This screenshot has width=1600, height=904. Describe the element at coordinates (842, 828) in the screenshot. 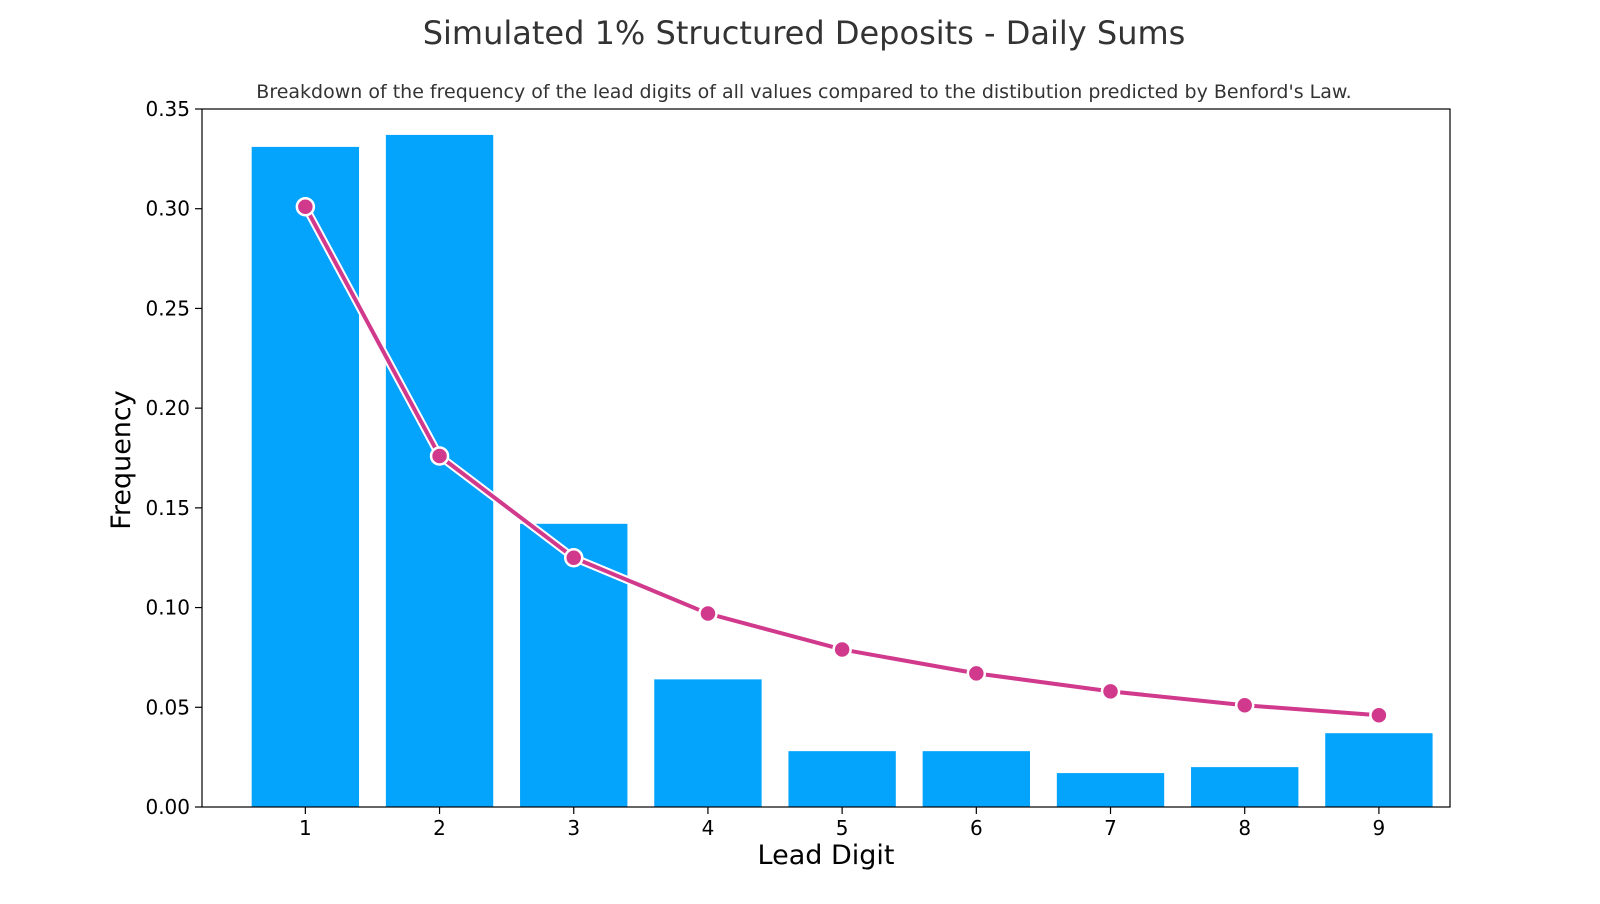

I see `x-tick-label: 5` at that location.